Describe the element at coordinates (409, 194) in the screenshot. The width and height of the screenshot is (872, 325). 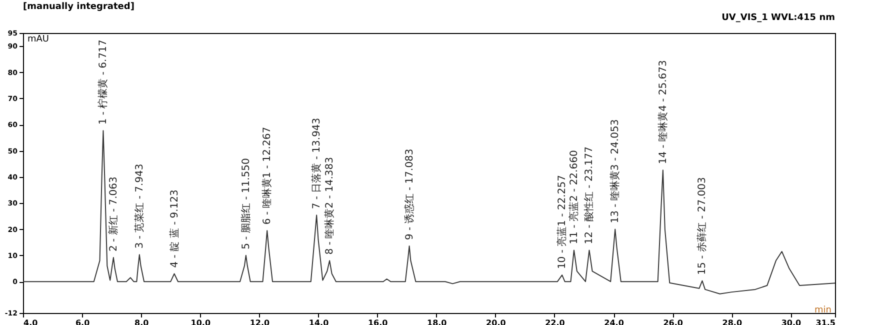
I see `annotation: 9 - 诱惑红 - 17.083` at that location.